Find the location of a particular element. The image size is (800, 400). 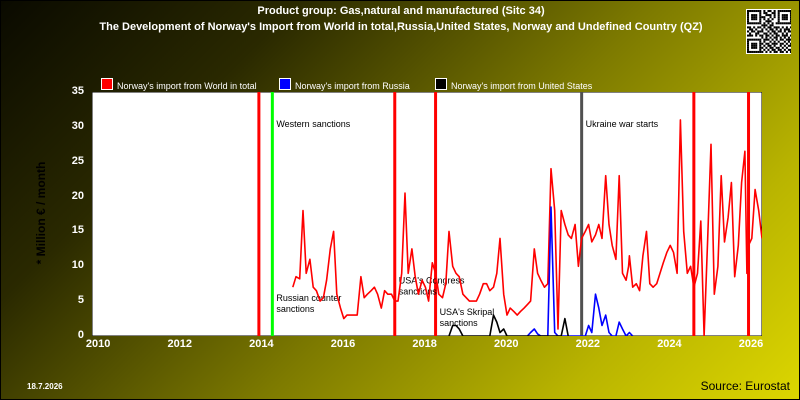

legend-label: Norway's import from Russia is located at coordinates (352, 86).